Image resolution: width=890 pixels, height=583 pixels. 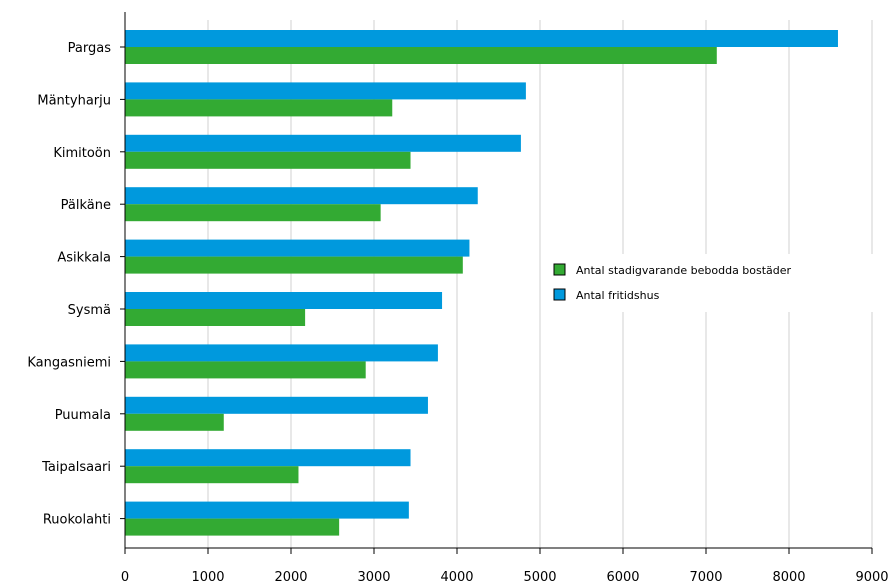 What do you see at coordinates (788, 576) in the screenshot?
I see `x-tick-label: 8000` at bounding box center [788, 576].